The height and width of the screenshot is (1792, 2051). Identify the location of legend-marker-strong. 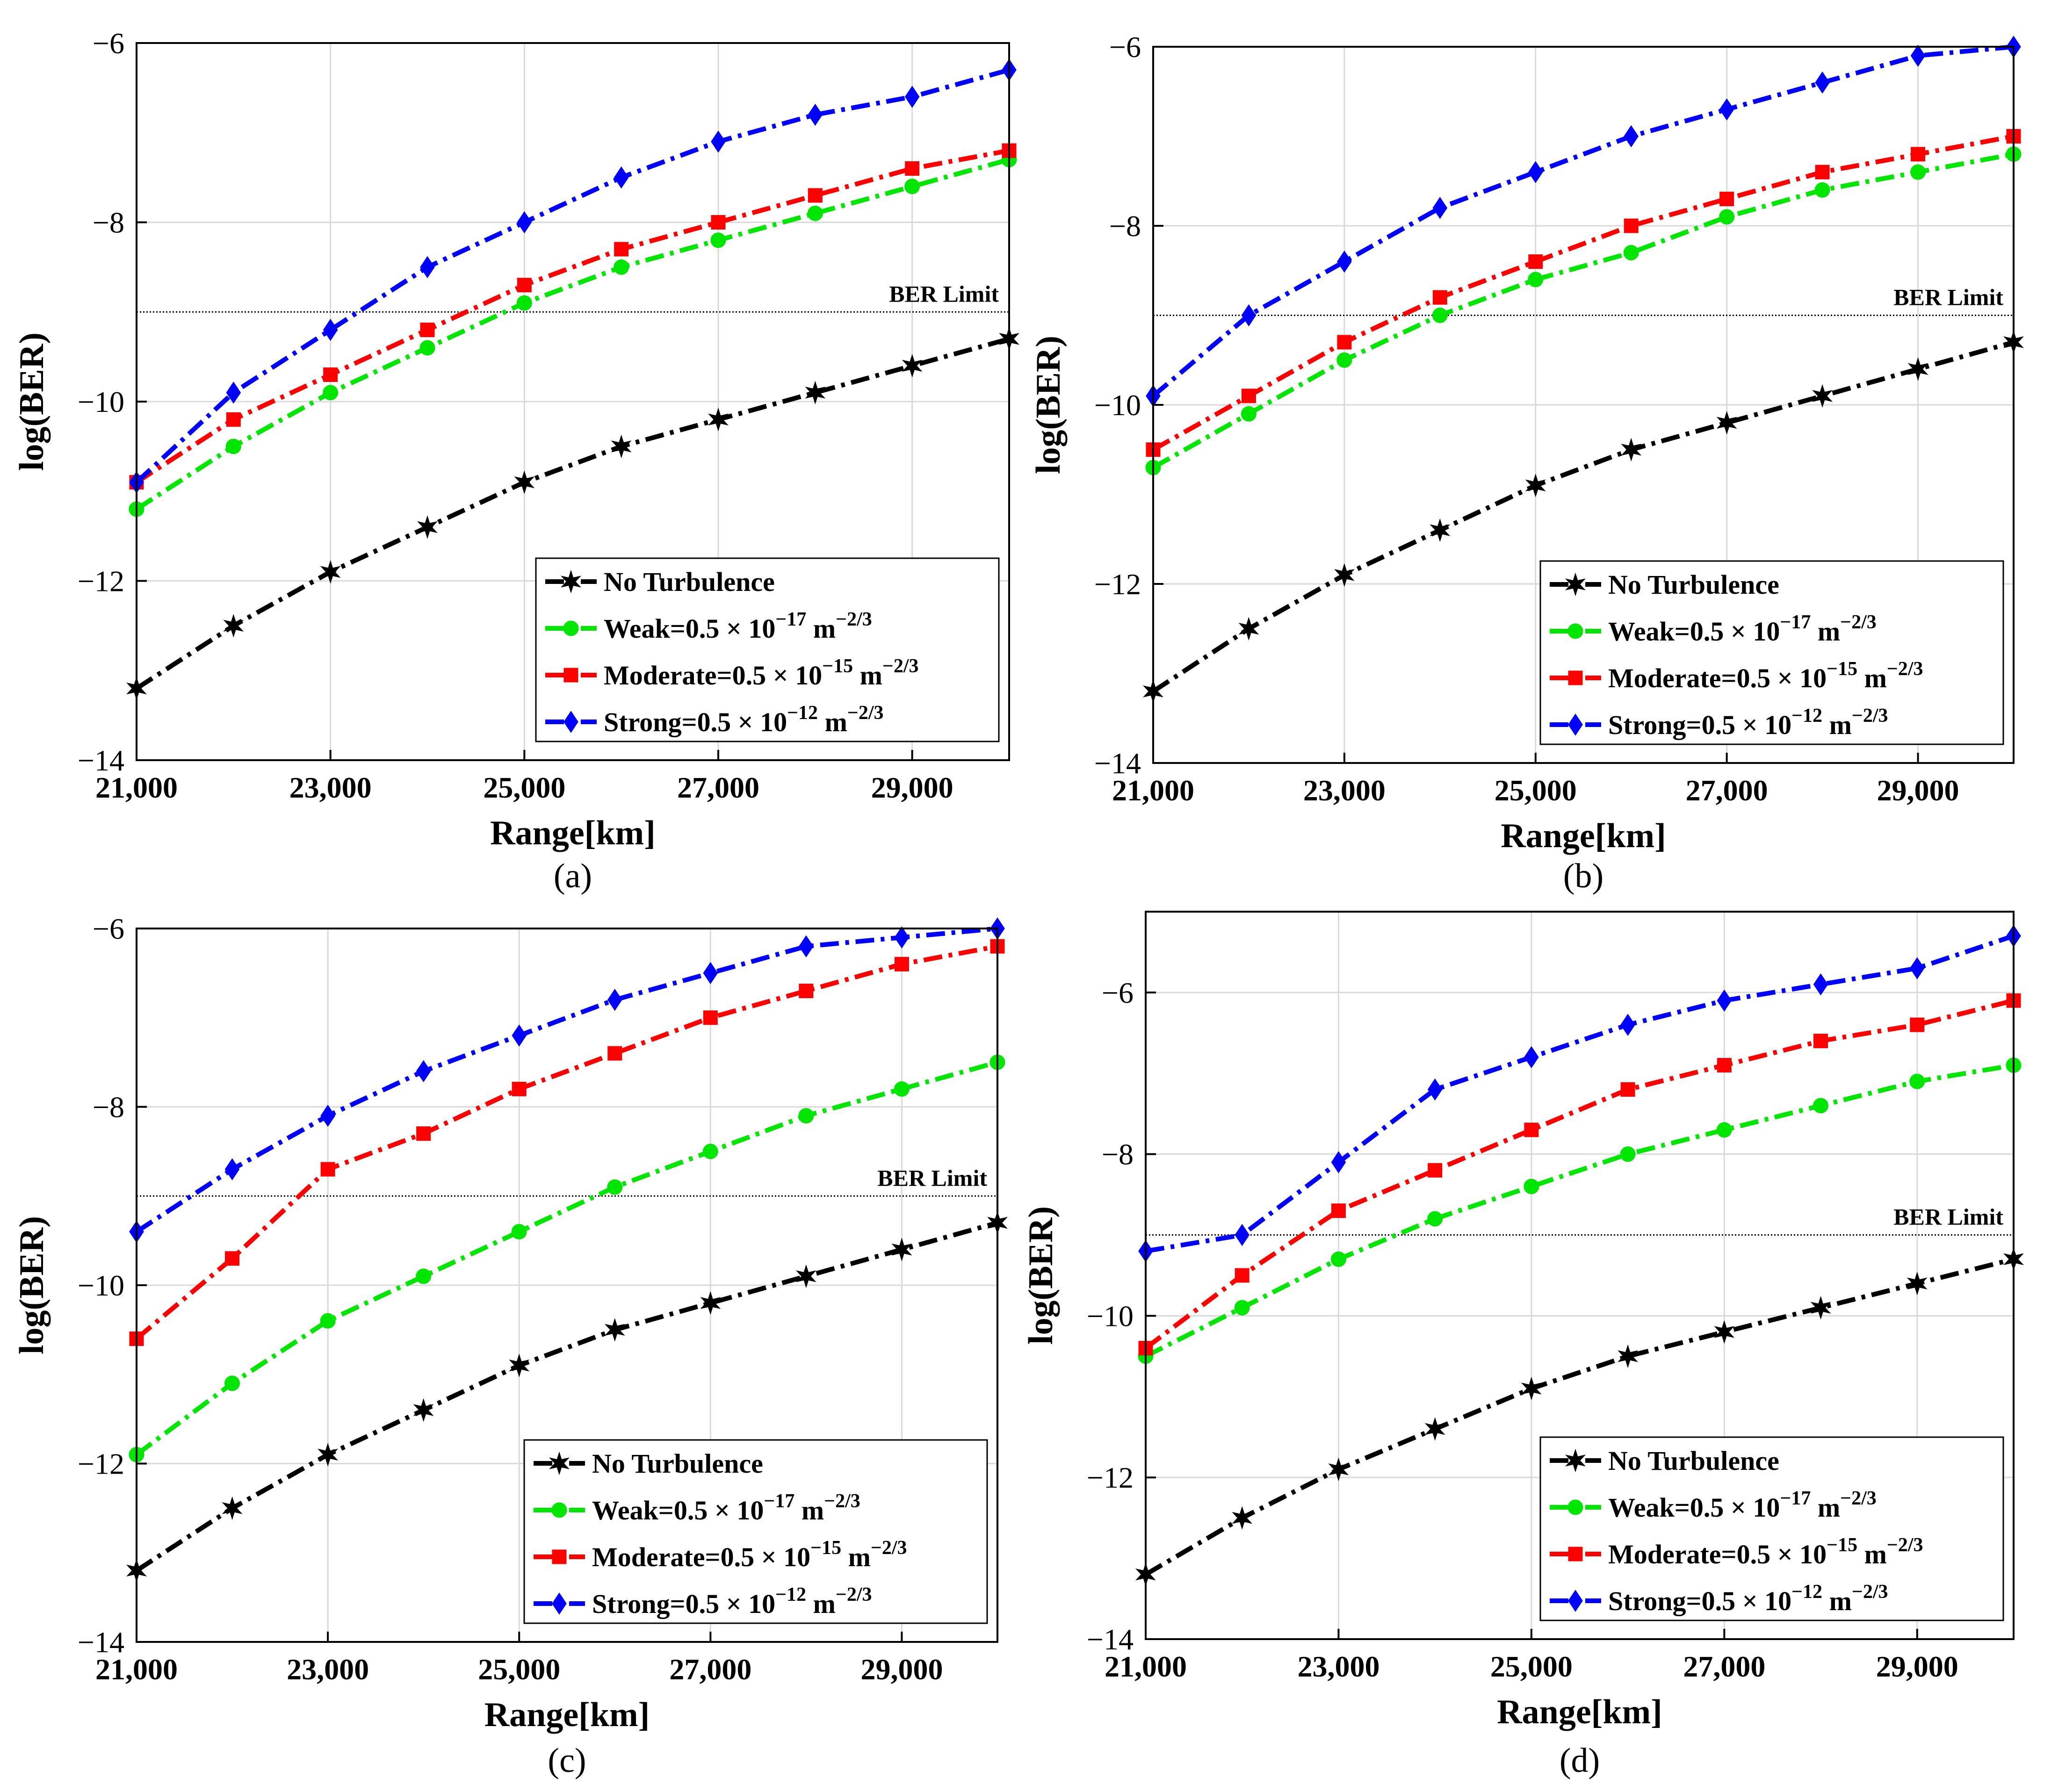
(1576, 1601).